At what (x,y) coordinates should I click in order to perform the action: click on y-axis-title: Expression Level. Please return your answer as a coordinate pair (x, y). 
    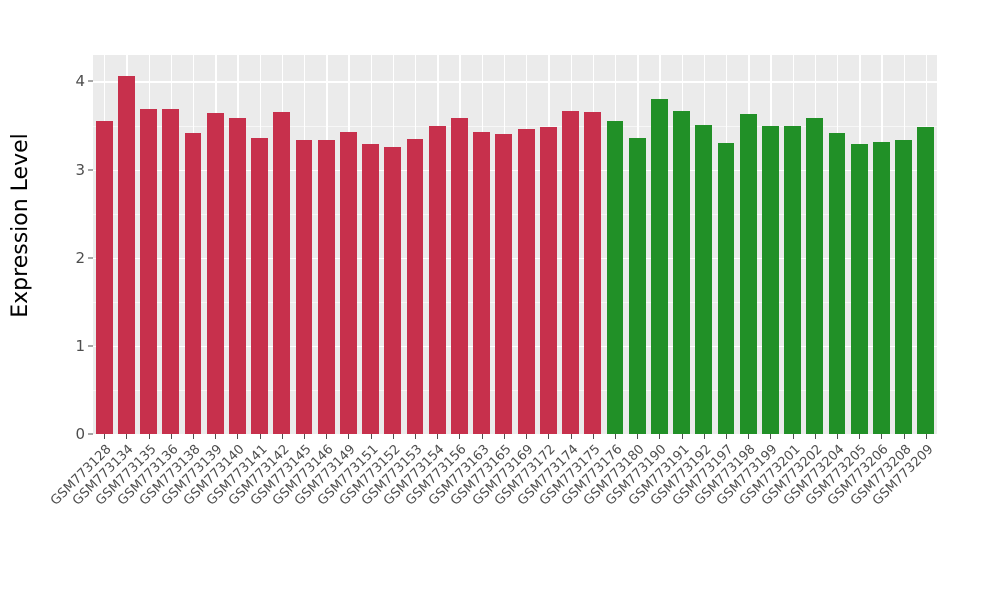
    Looking at the image, I should click on (20, 225).